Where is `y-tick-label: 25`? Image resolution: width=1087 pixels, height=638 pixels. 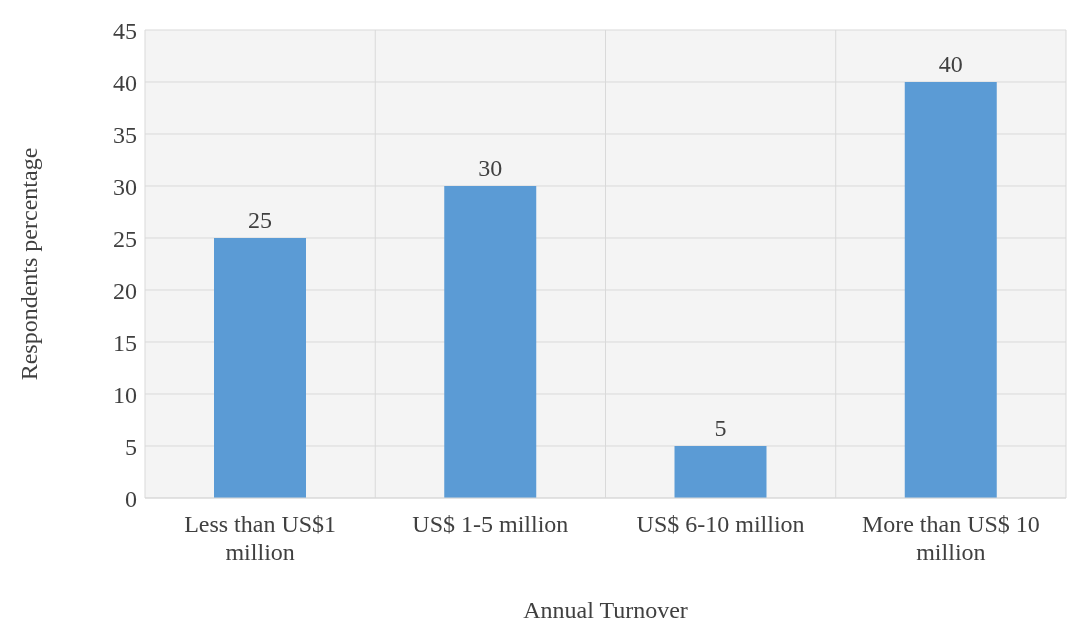 y-tick-label: 25 is located at coordinates (125, 238).